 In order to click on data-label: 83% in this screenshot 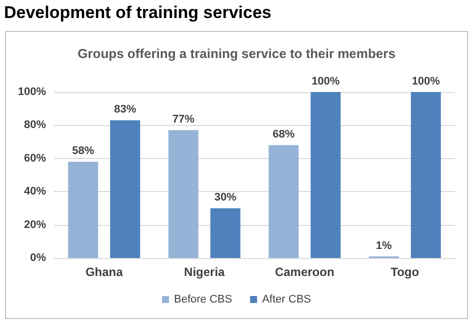, I will do `click(125, 110)`.